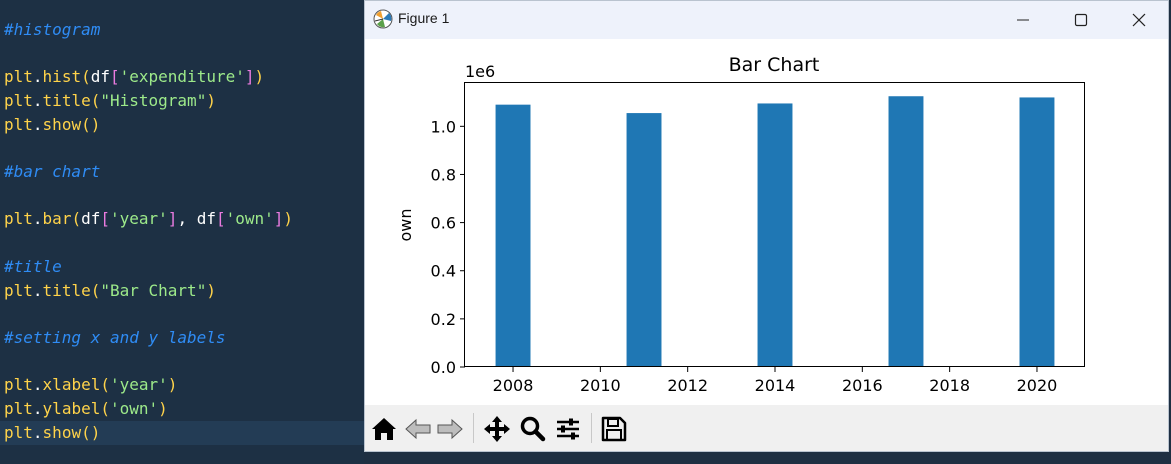 The height and width of the screenshot is (464, 1171). I want to click on window-title: Figure 1, so click(424, 18).